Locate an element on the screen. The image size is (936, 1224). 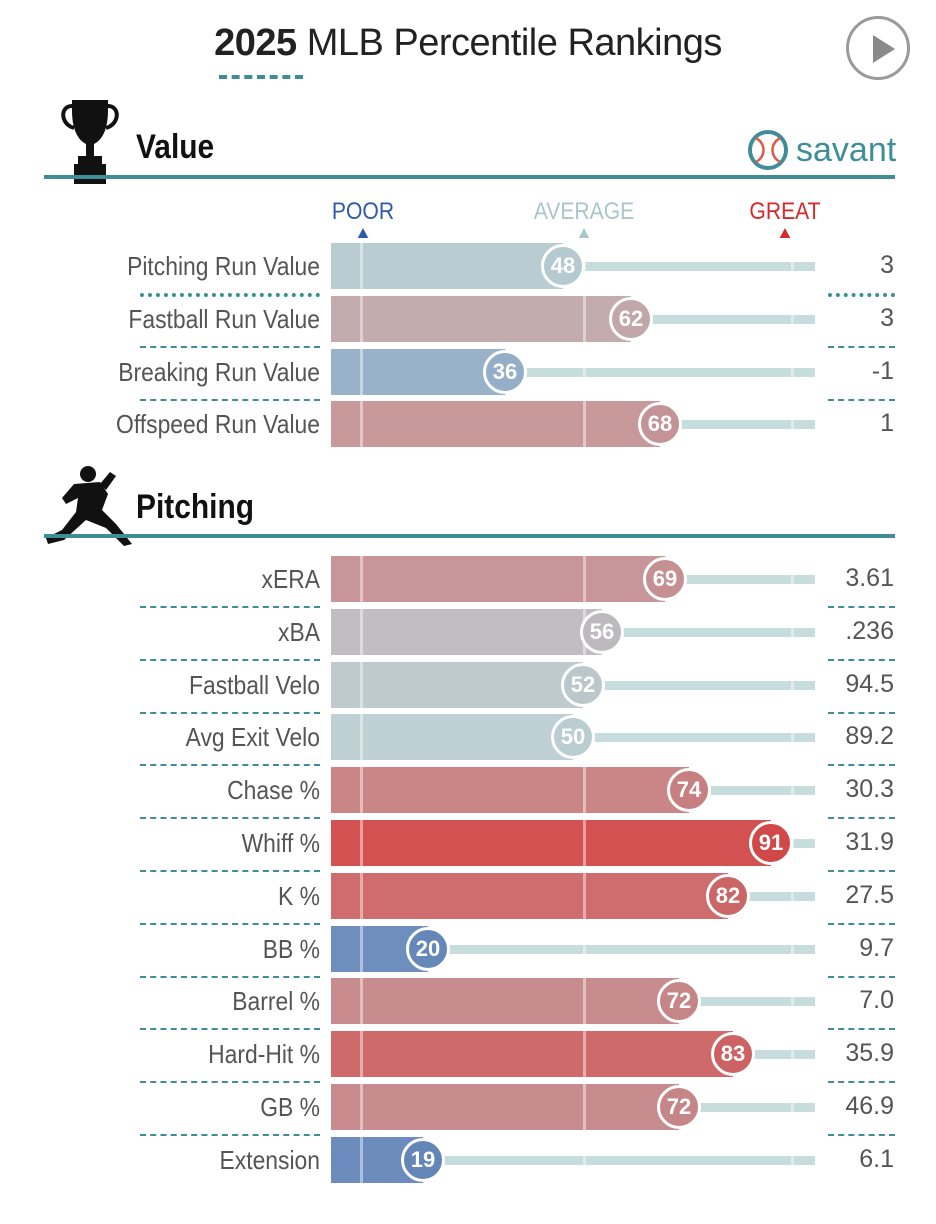
track-gb is located at coordinates (747, 1107).